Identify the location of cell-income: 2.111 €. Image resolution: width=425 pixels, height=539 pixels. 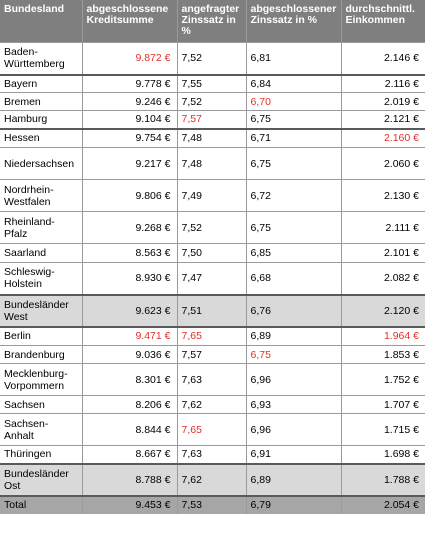
(402, 227).